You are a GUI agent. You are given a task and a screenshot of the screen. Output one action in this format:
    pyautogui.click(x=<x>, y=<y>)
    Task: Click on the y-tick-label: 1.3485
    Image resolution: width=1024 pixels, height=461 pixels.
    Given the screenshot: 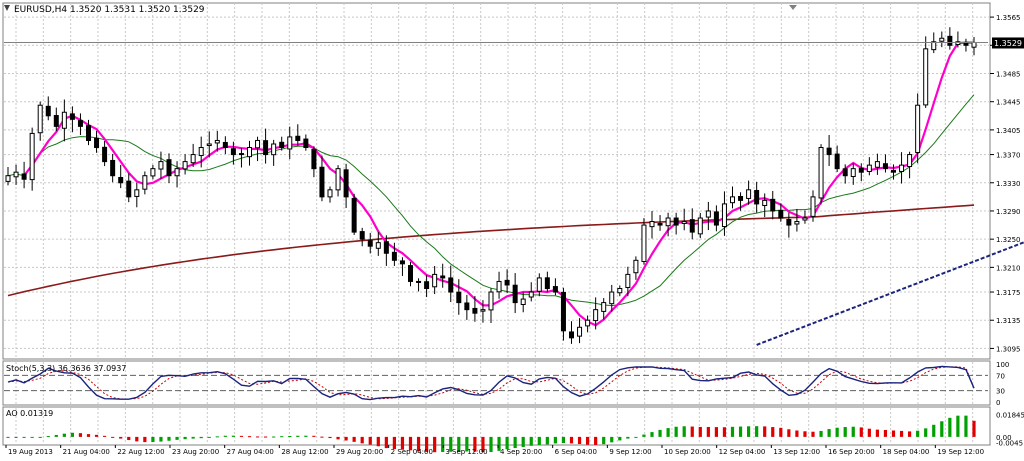 What is the action you would take?
    pyautogui.click(x=1008, y=74)
    